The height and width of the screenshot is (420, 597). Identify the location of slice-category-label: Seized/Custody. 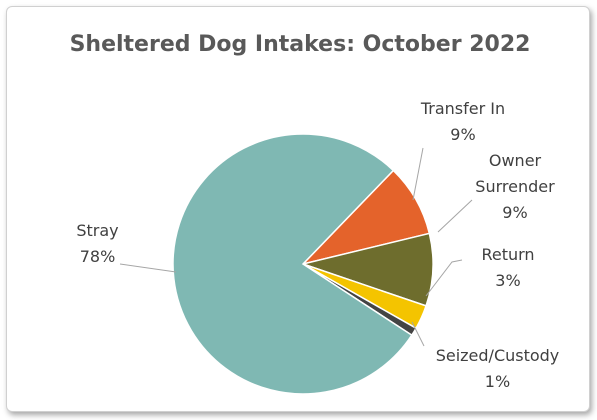
(497, 355).